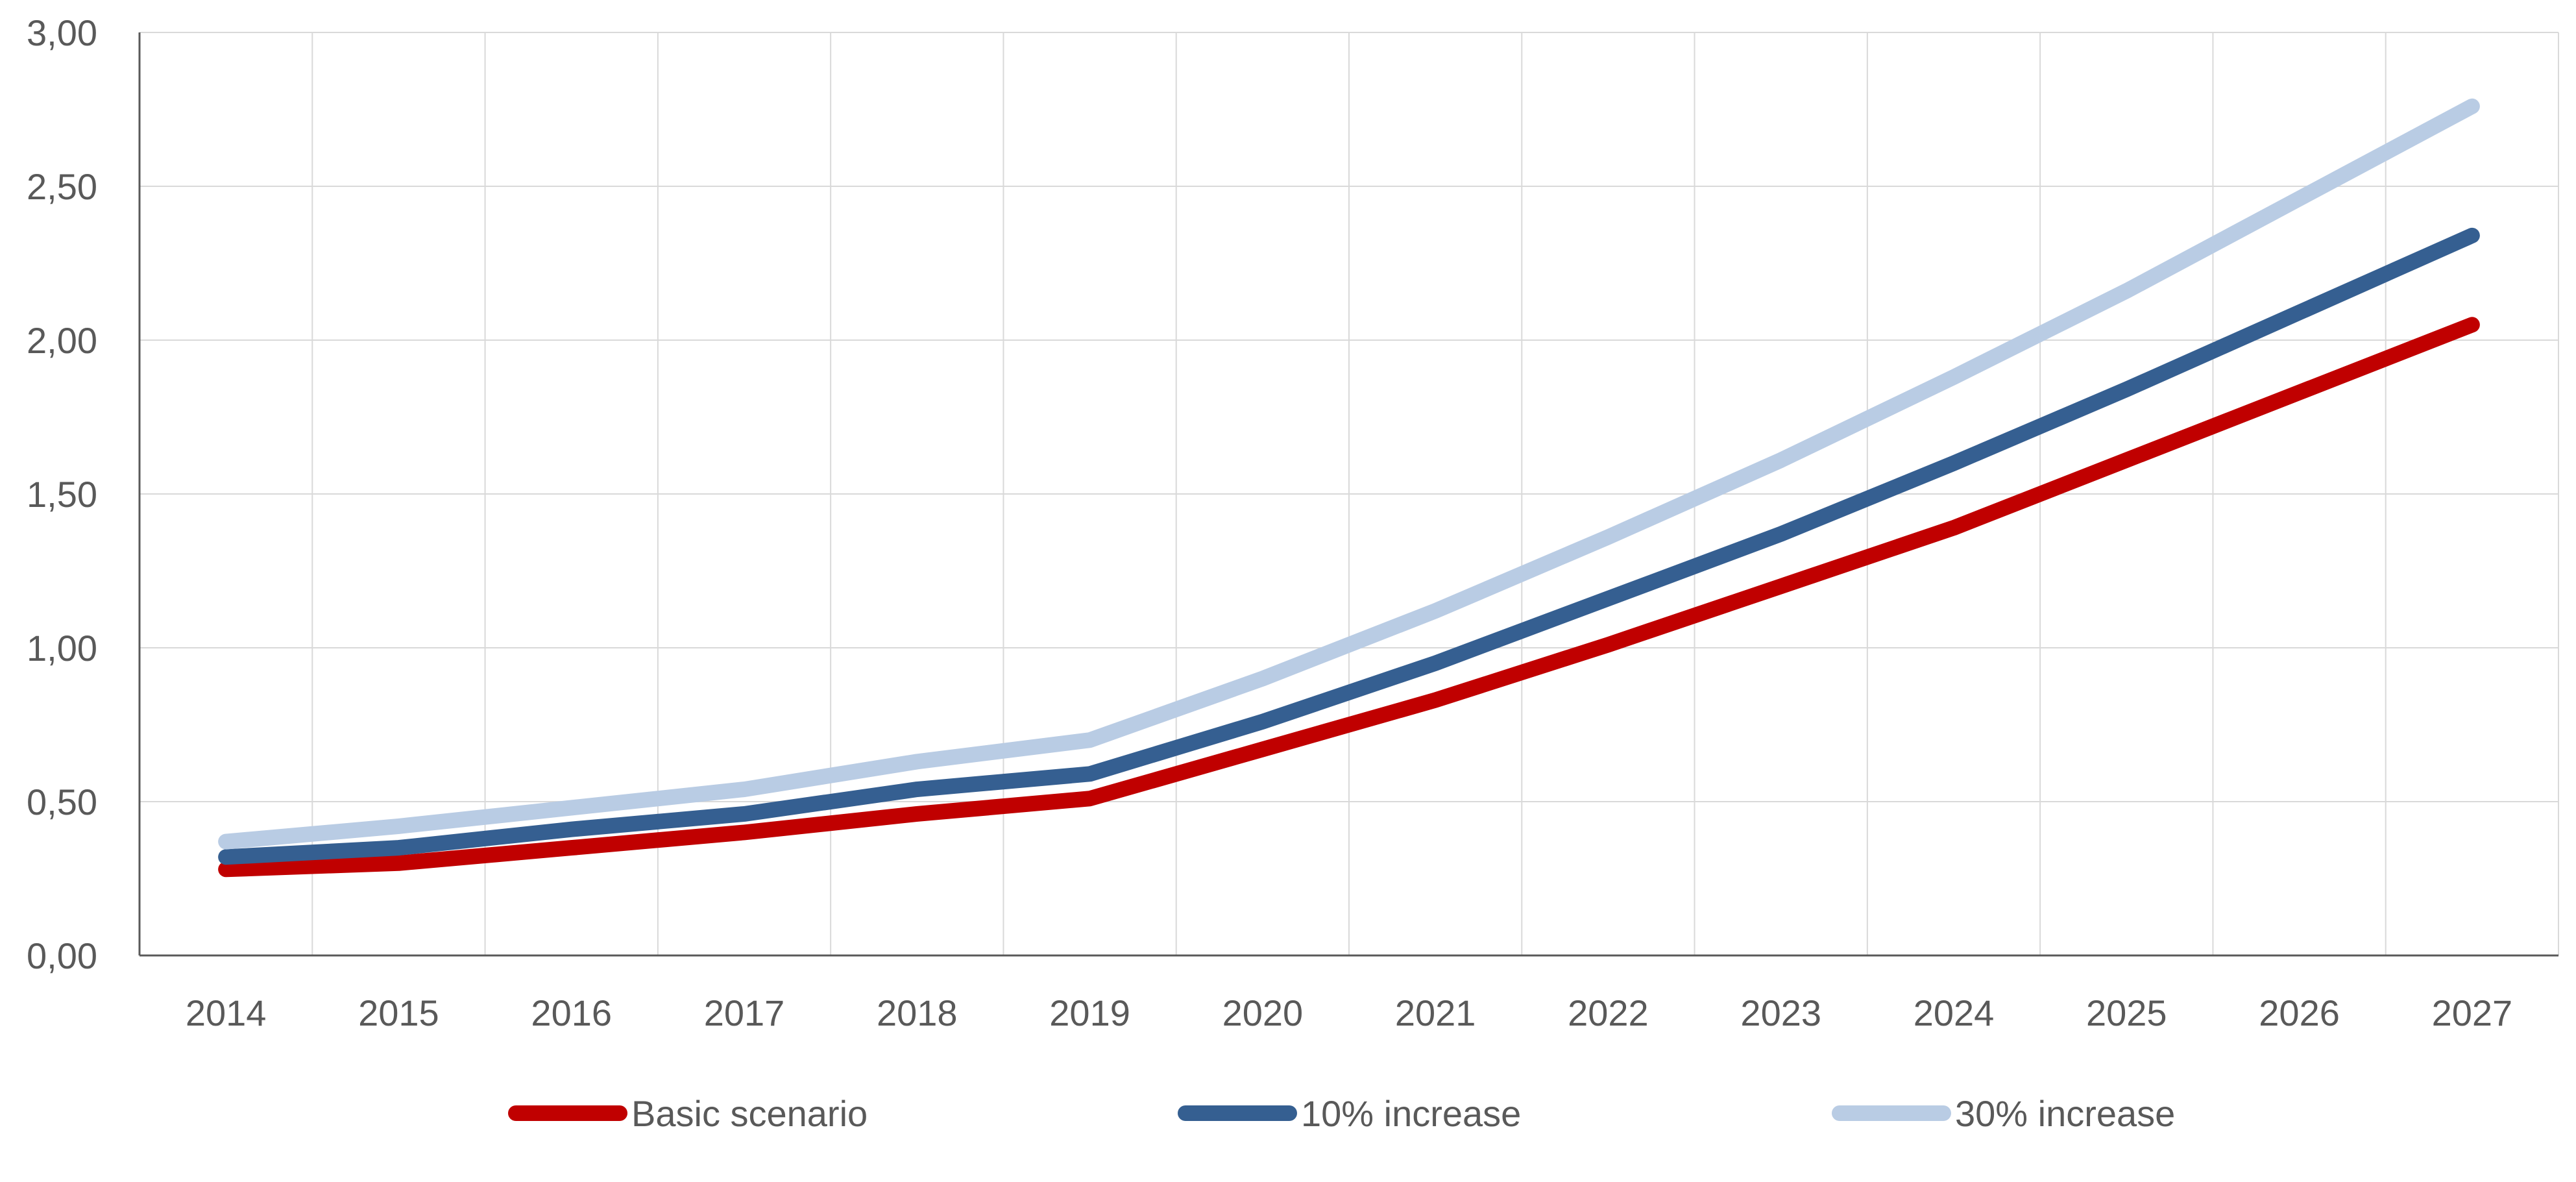 The height and width of the screenshot is (1182, 2576). What do you see at coordinates (62, 802) in the screenshot?
I see `y-tick-label: 0,50` at bounding box center [62, 802].